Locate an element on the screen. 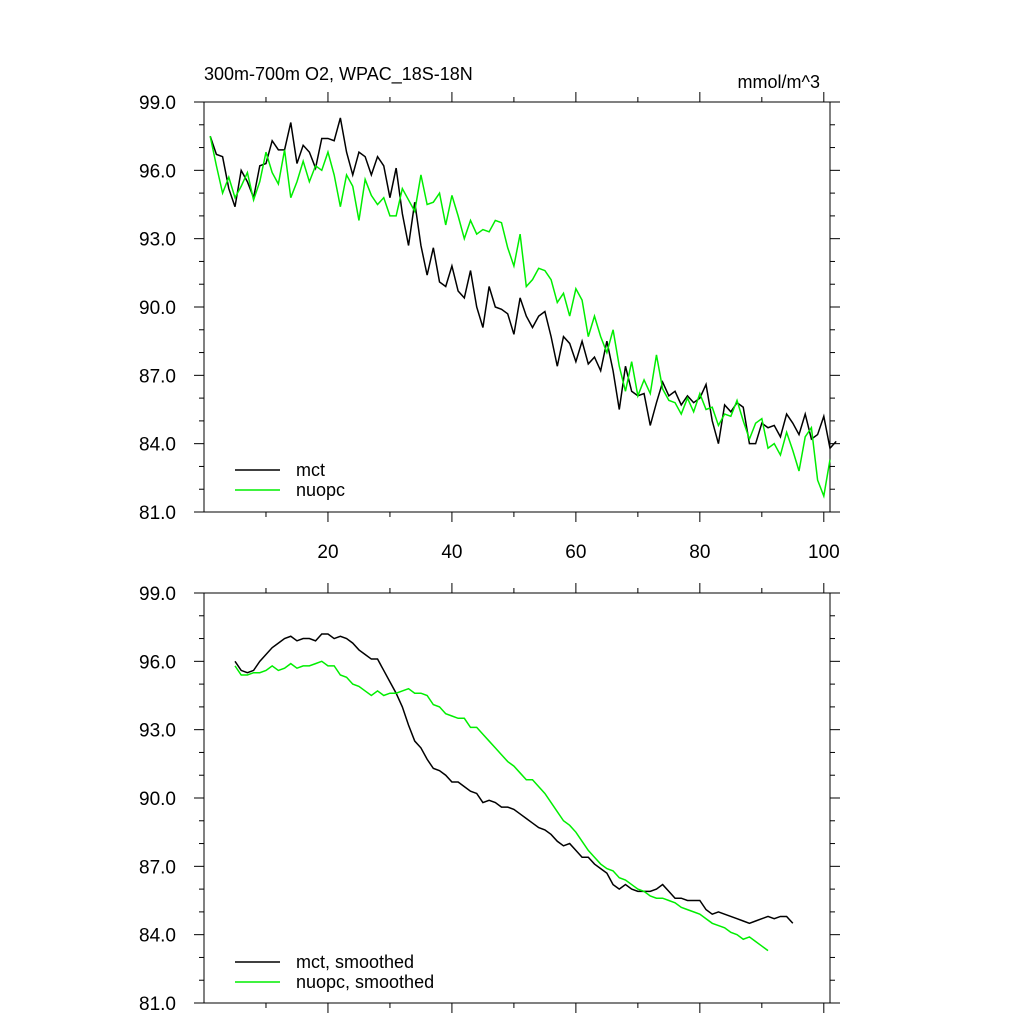 This screenshot has height=1024, width=1024. x-tick-label: 20 is located at coordinates (327, 552).